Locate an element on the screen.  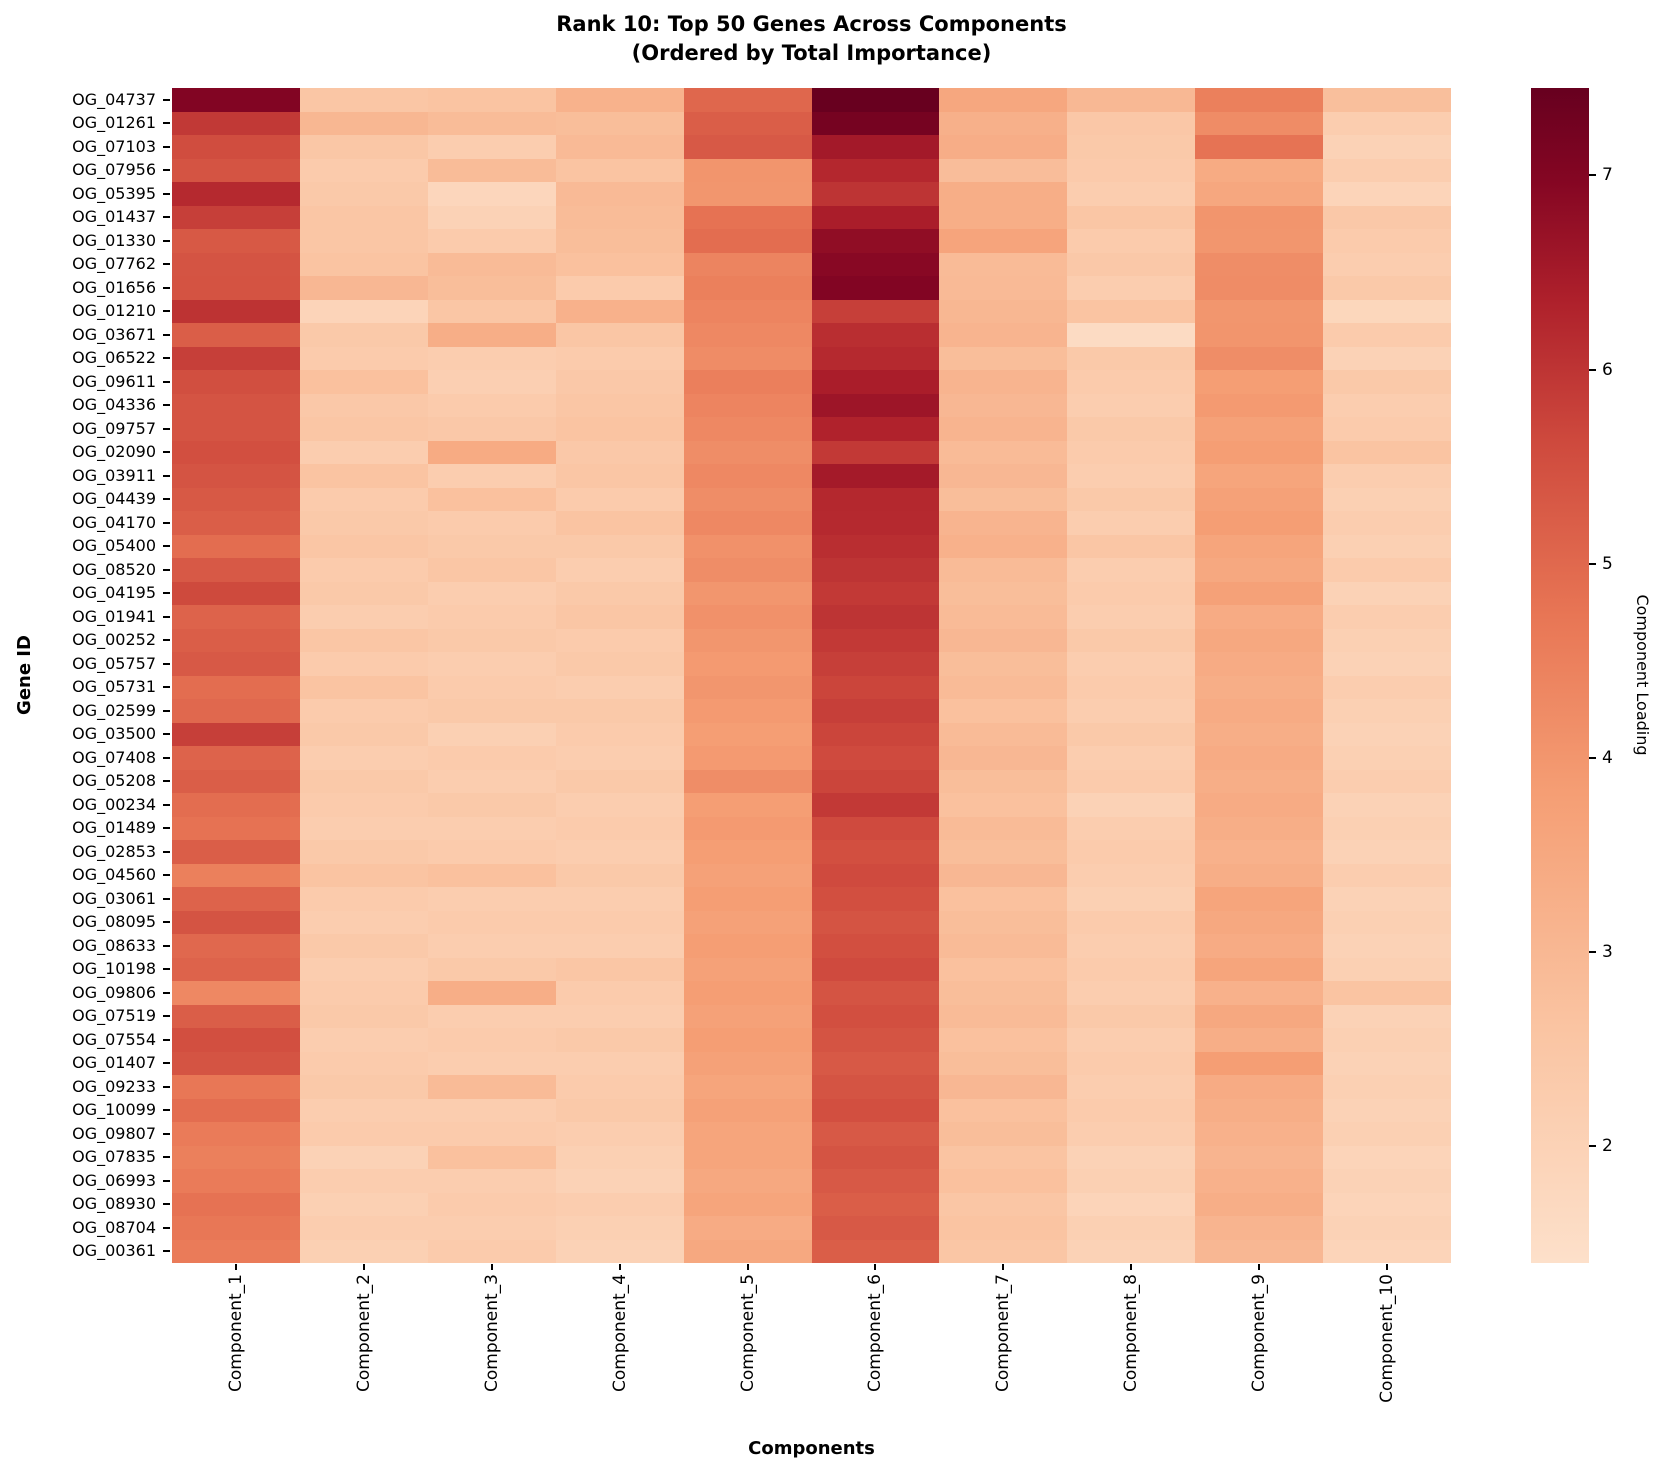
y-tick-label: OG_06993 is located at coordinates (114, 1180).